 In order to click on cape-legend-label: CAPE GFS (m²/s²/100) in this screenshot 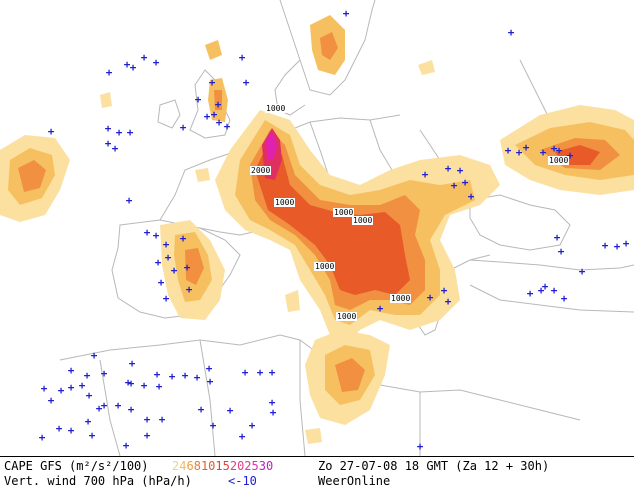, I will do `click(76, 466)`.